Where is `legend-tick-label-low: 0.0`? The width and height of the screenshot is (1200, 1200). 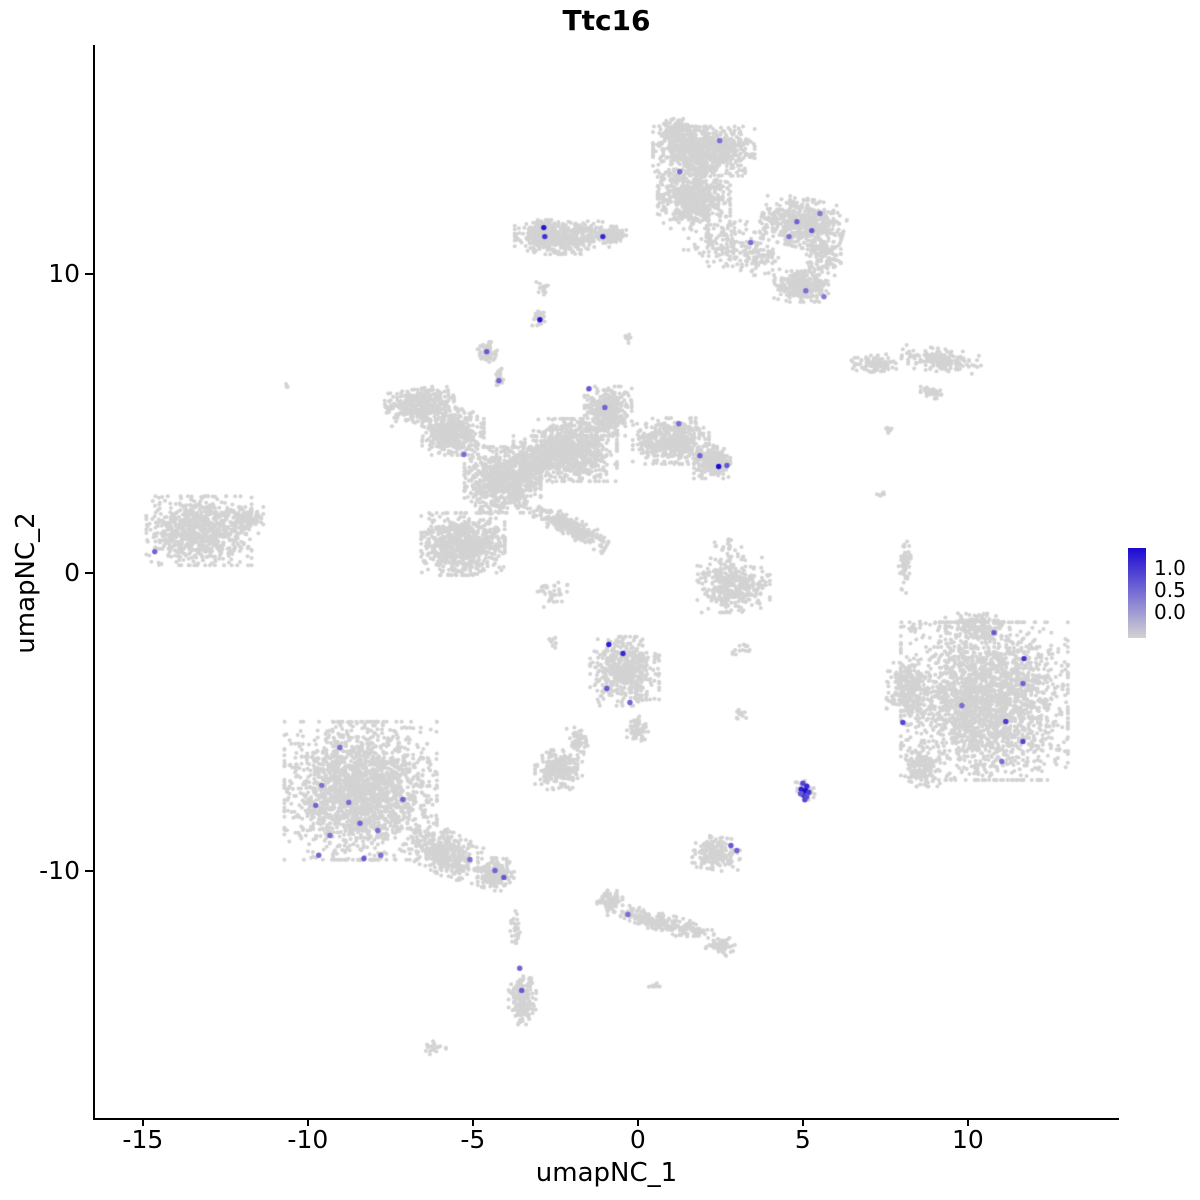
legend-tick-label-low: 0.0 is located at coordinates (1170, 612).